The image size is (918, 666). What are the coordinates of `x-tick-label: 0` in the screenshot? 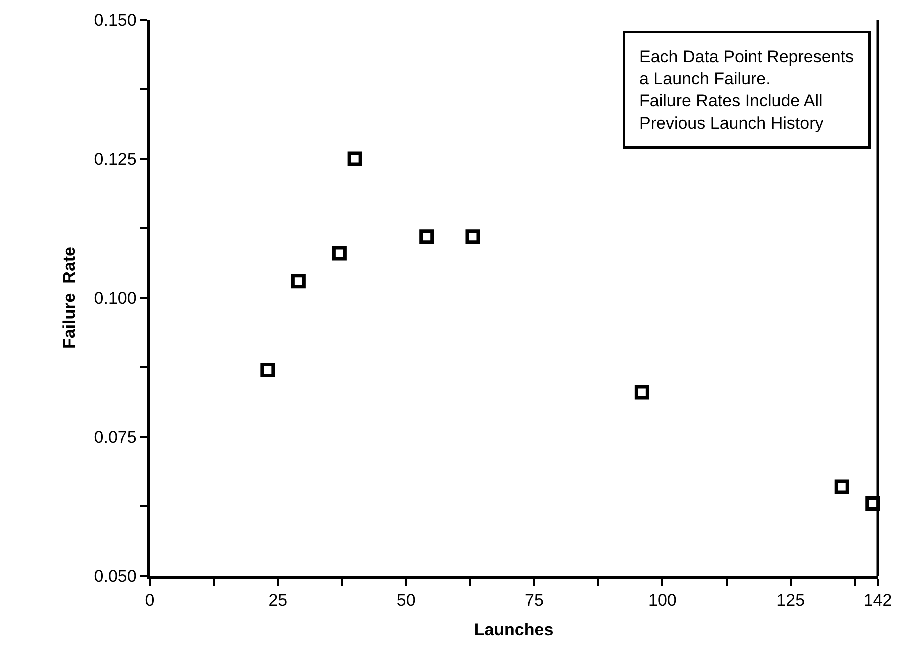 It's located at (150, 600).